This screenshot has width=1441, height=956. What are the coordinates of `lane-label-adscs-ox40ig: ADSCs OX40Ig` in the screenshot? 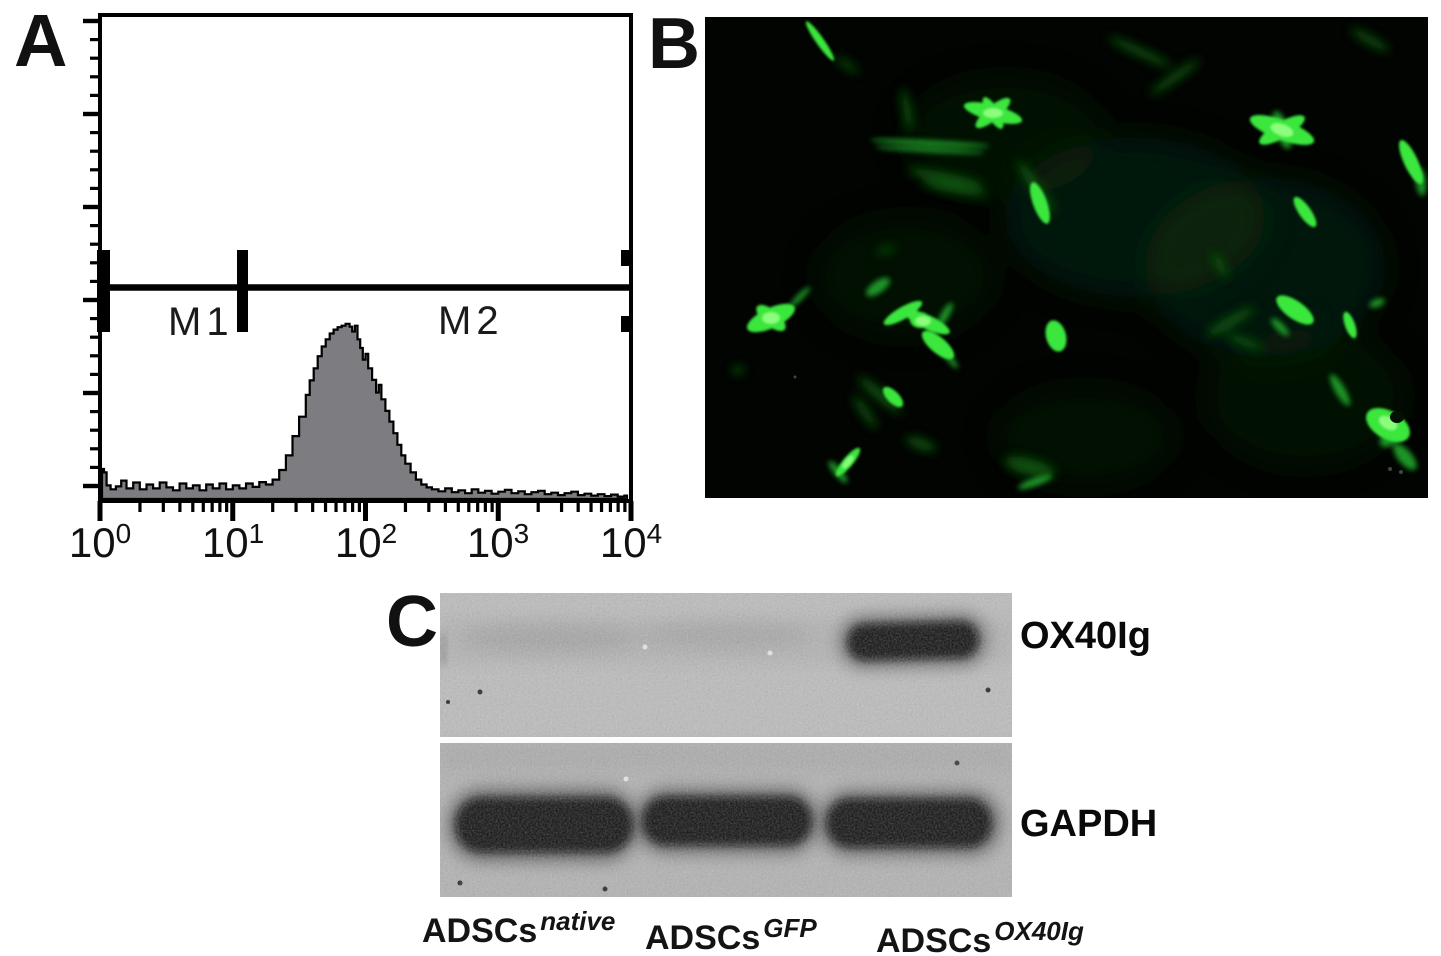 It's located at (980, 936).